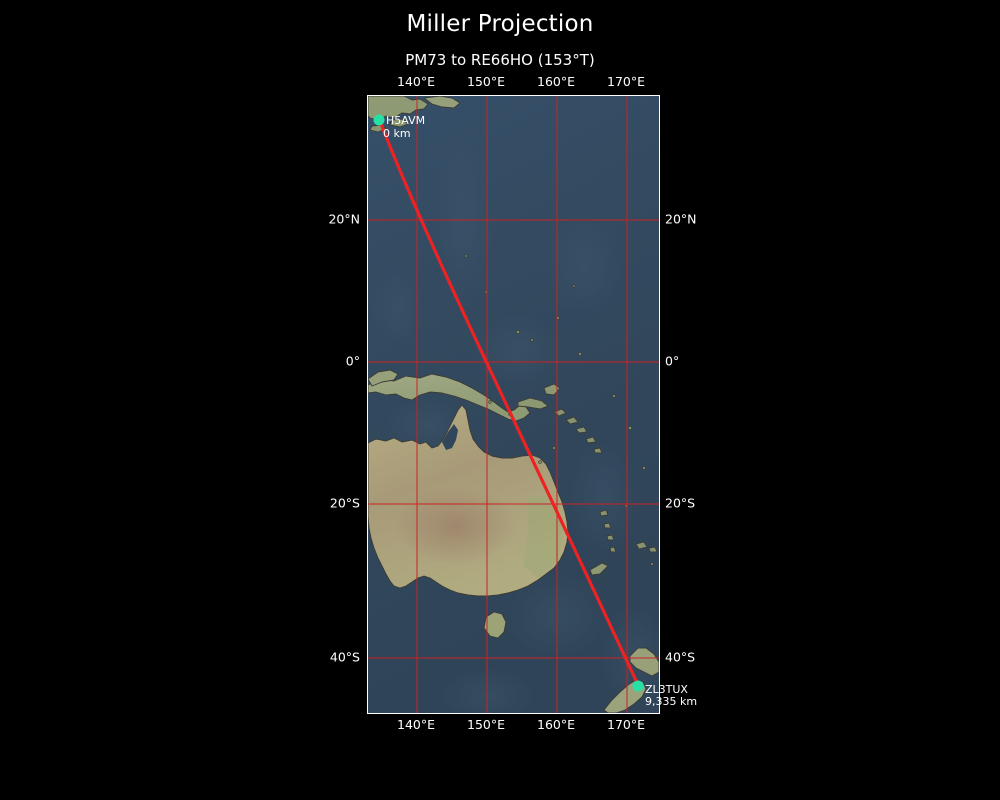  What do you see at coordinates (556, 81) in the screenshot?
I see `lon-tick-top-160: 160°E` at bounding box center [556, 81].